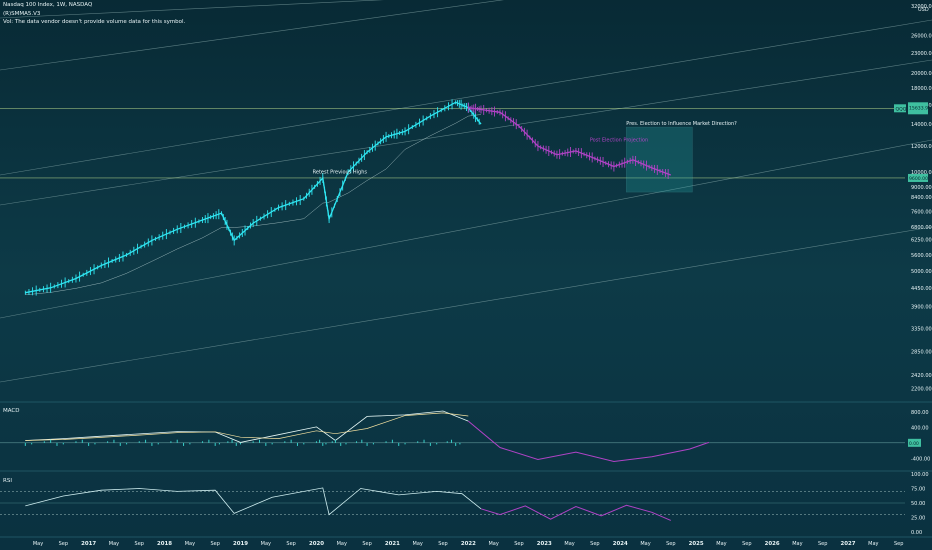 Image resolution: width=932 pixels, height=550 pixels. What do you see at coordinates (619, 140) in the screenshot?
I see `annotation-text: Post Election Projection` at bounding box center [619, 140].